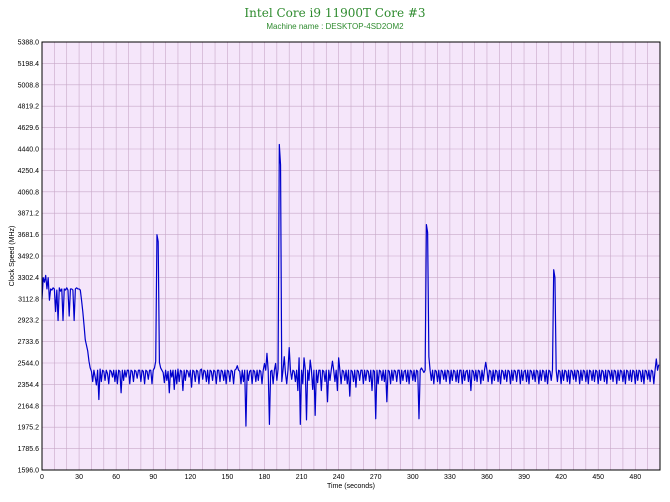 This screenshot has width=670, height=502. Describe the element at coordinates (335, 26) in the screenshot. I see `chart-subtitle: Machine name : DESKTOP-4SD2OM2` at that location.